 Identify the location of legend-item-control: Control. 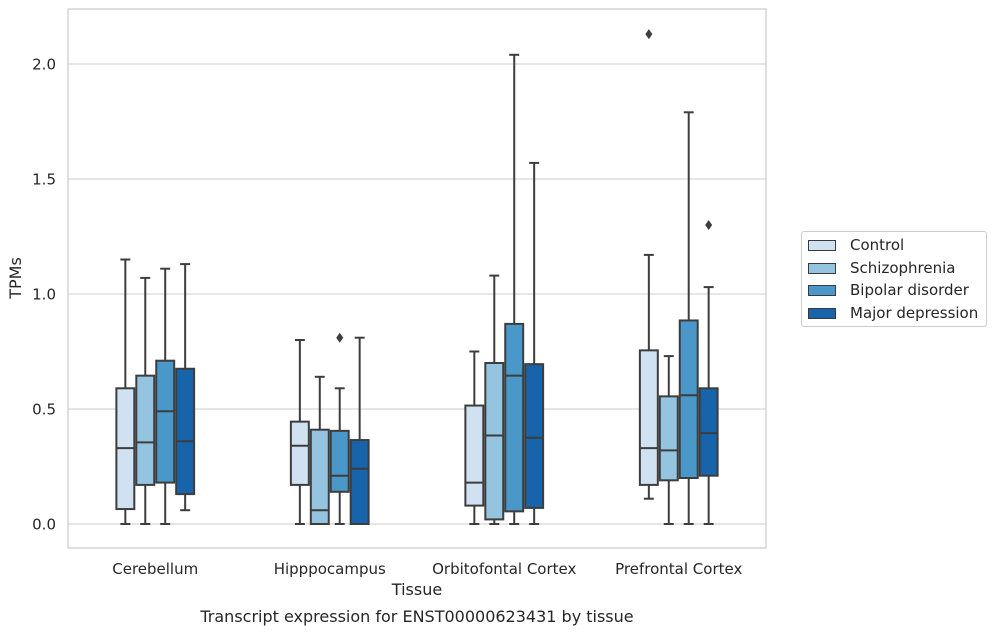
(856, 245).